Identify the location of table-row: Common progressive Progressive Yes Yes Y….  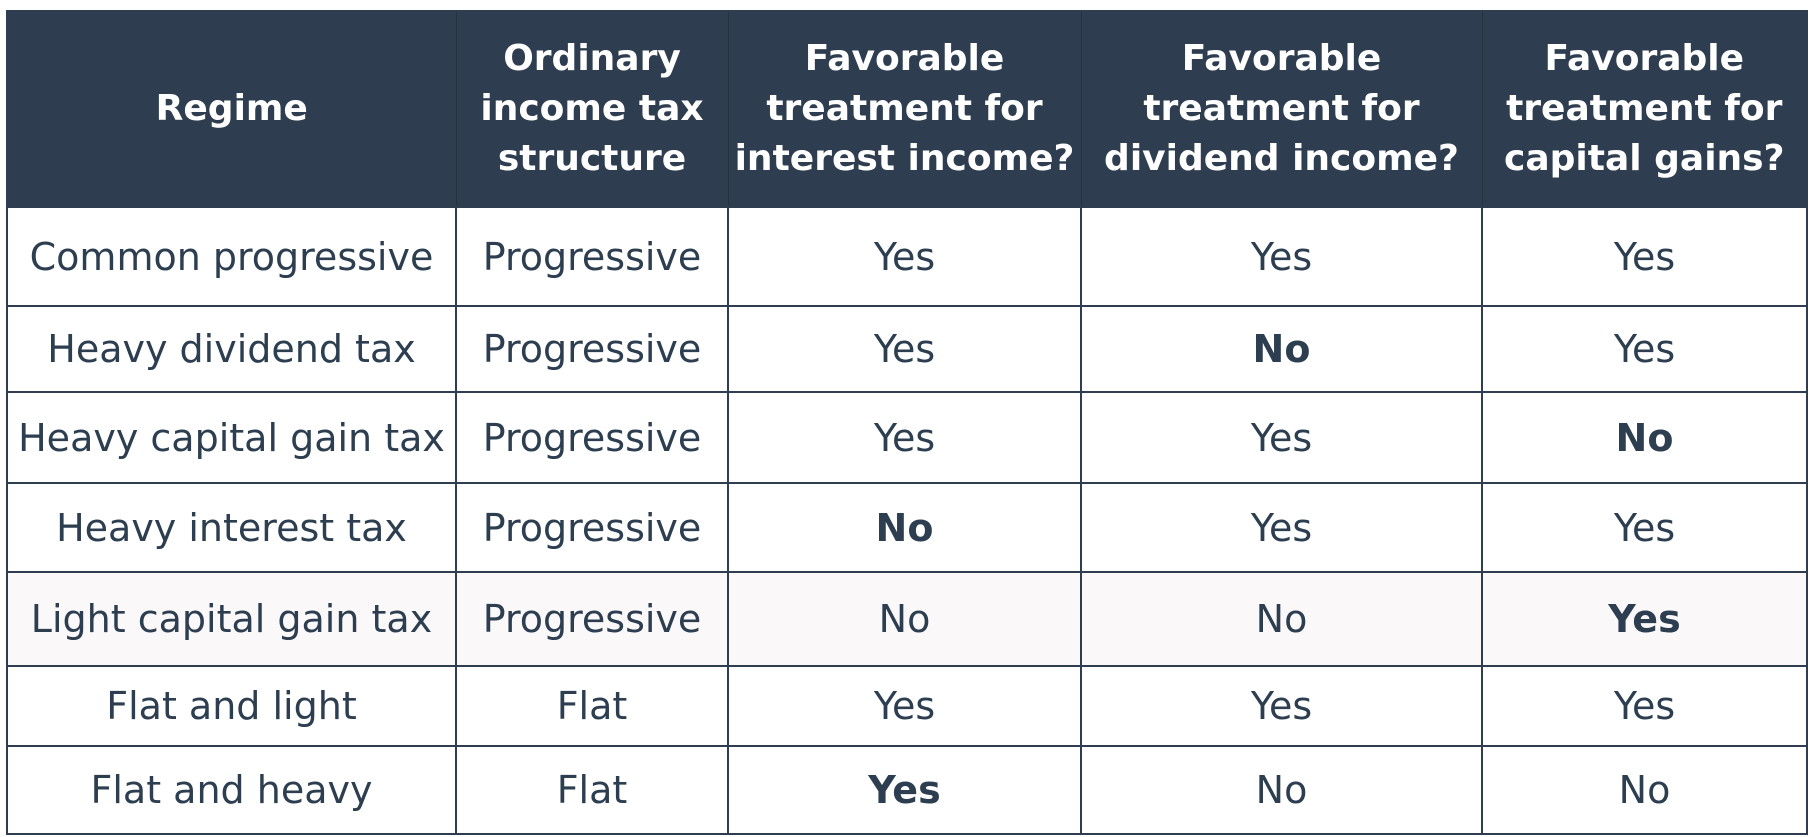
(907, 256).